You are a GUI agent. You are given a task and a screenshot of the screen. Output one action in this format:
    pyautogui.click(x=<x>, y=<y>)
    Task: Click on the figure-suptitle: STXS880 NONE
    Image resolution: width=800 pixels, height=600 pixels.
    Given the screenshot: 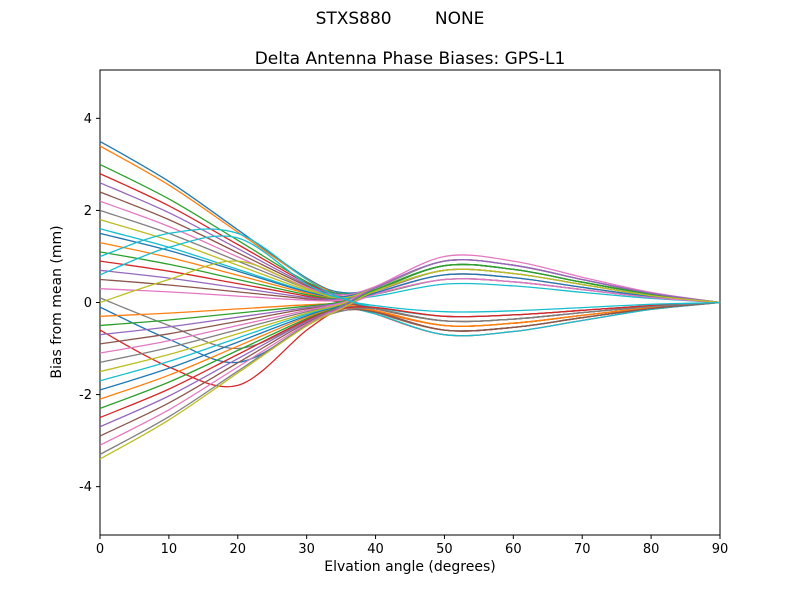 What is the action you would take?
    pyautogui.click(x=400, y=19)
    